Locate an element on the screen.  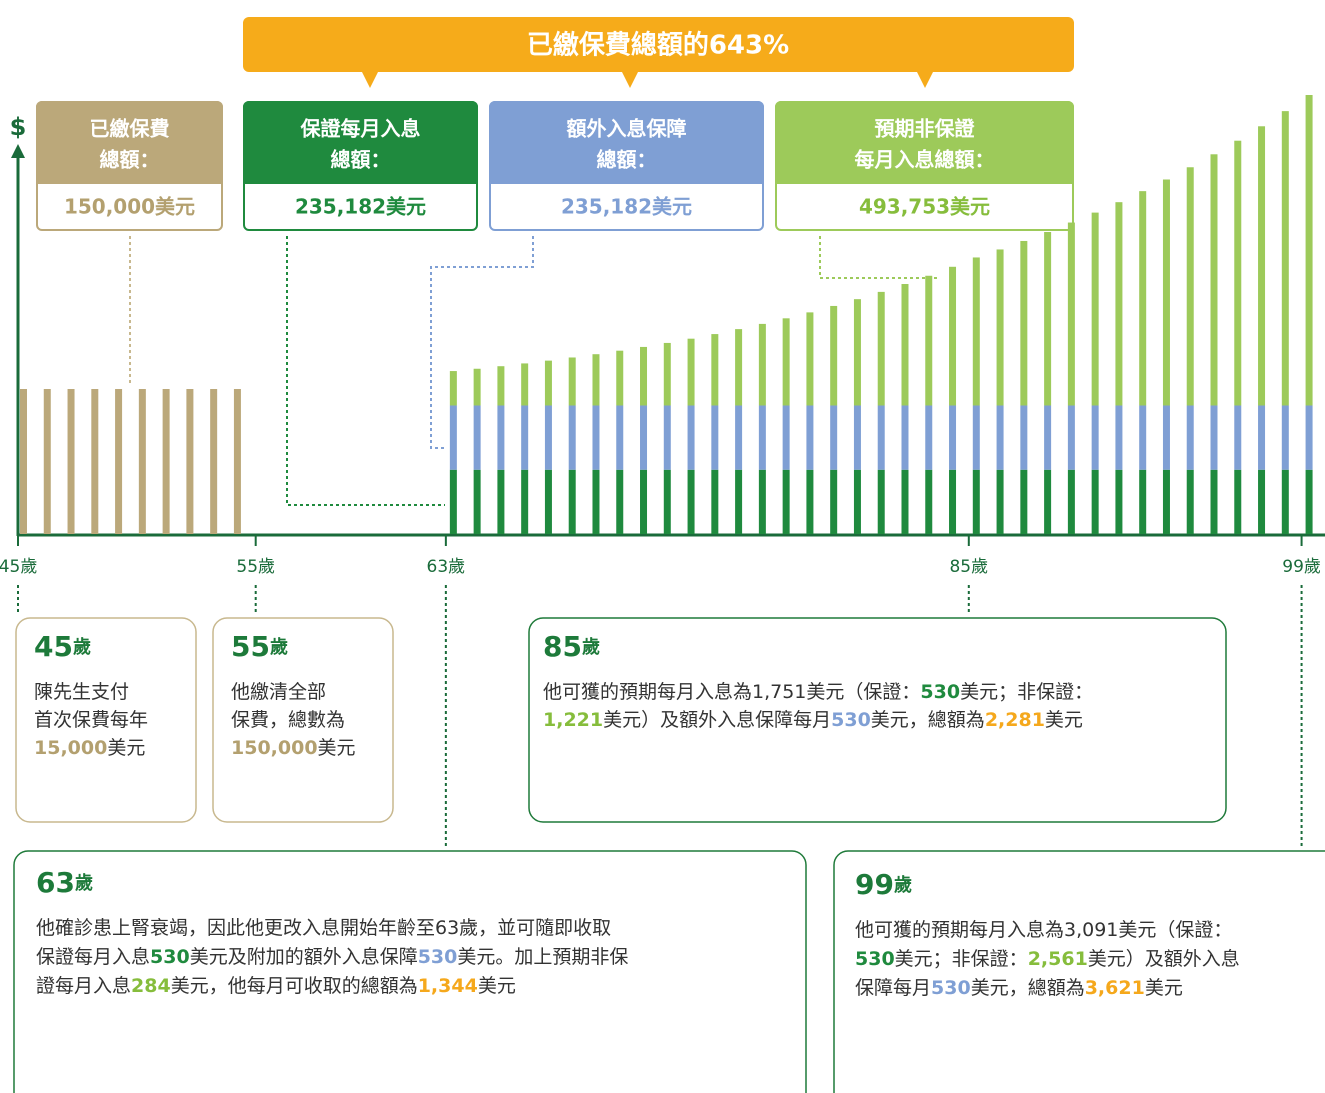
callout-text: 保障每月 is located at coordinates (893, 988).